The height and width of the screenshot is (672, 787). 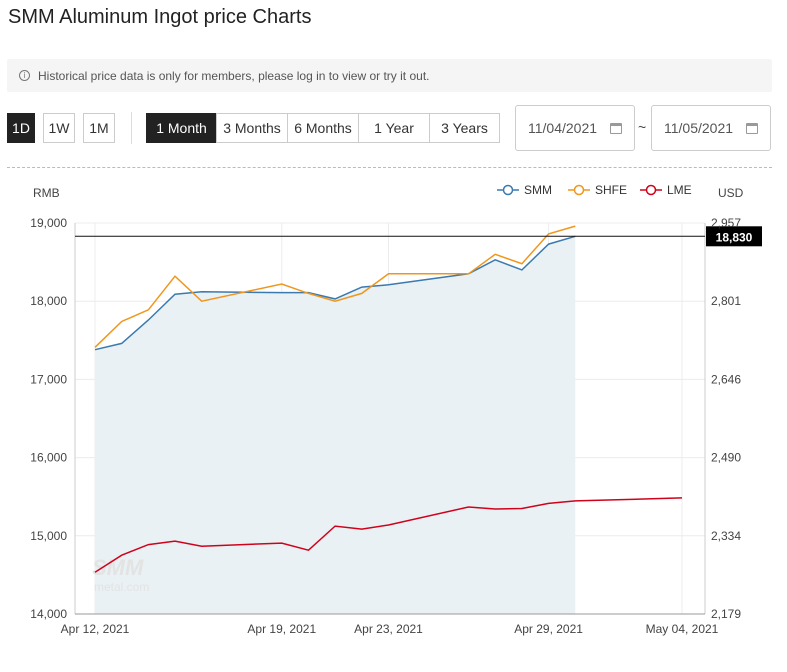 I want to click on range-3-months-button: 3 Months, so click(x=252, y=128).